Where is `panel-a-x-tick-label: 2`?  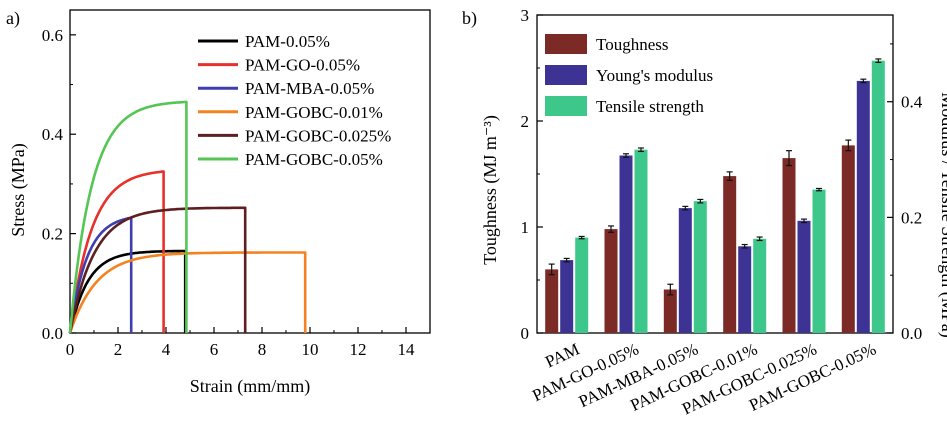
panel-a-x-tick-label: 2 is located at coordinates (118, 349).